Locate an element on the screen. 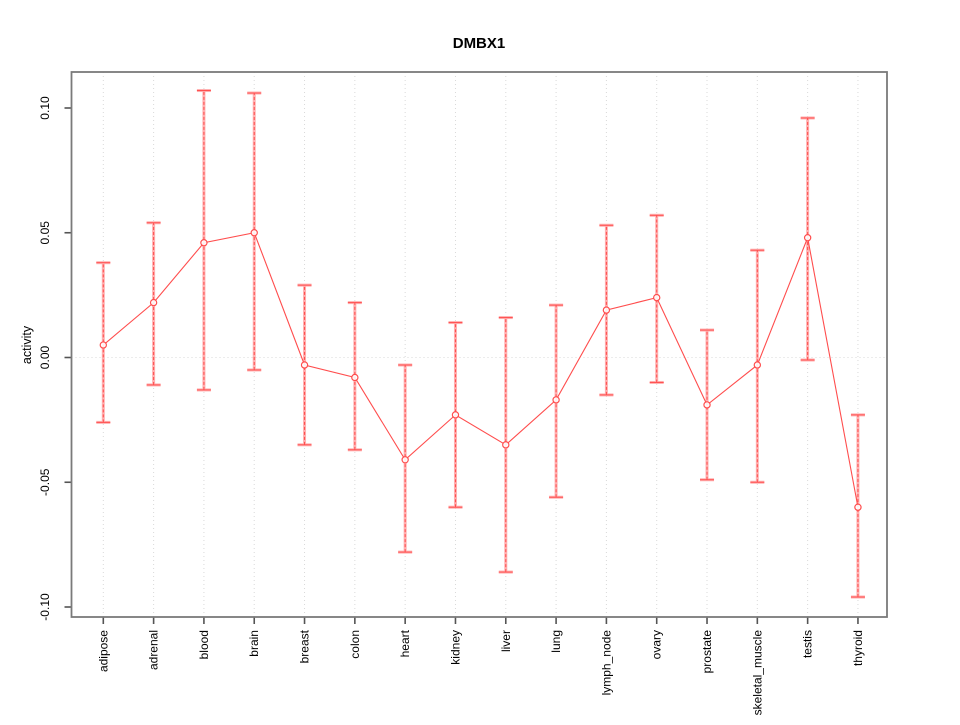 The height and width of the screenshot is (725, 960). data-point-adipose is located at coordinates (103, 345).